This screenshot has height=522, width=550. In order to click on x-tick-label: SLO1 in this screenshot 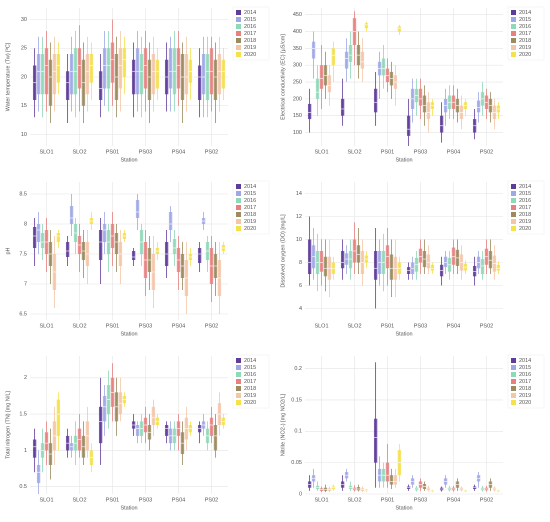, I will do `click(321, 152)`.